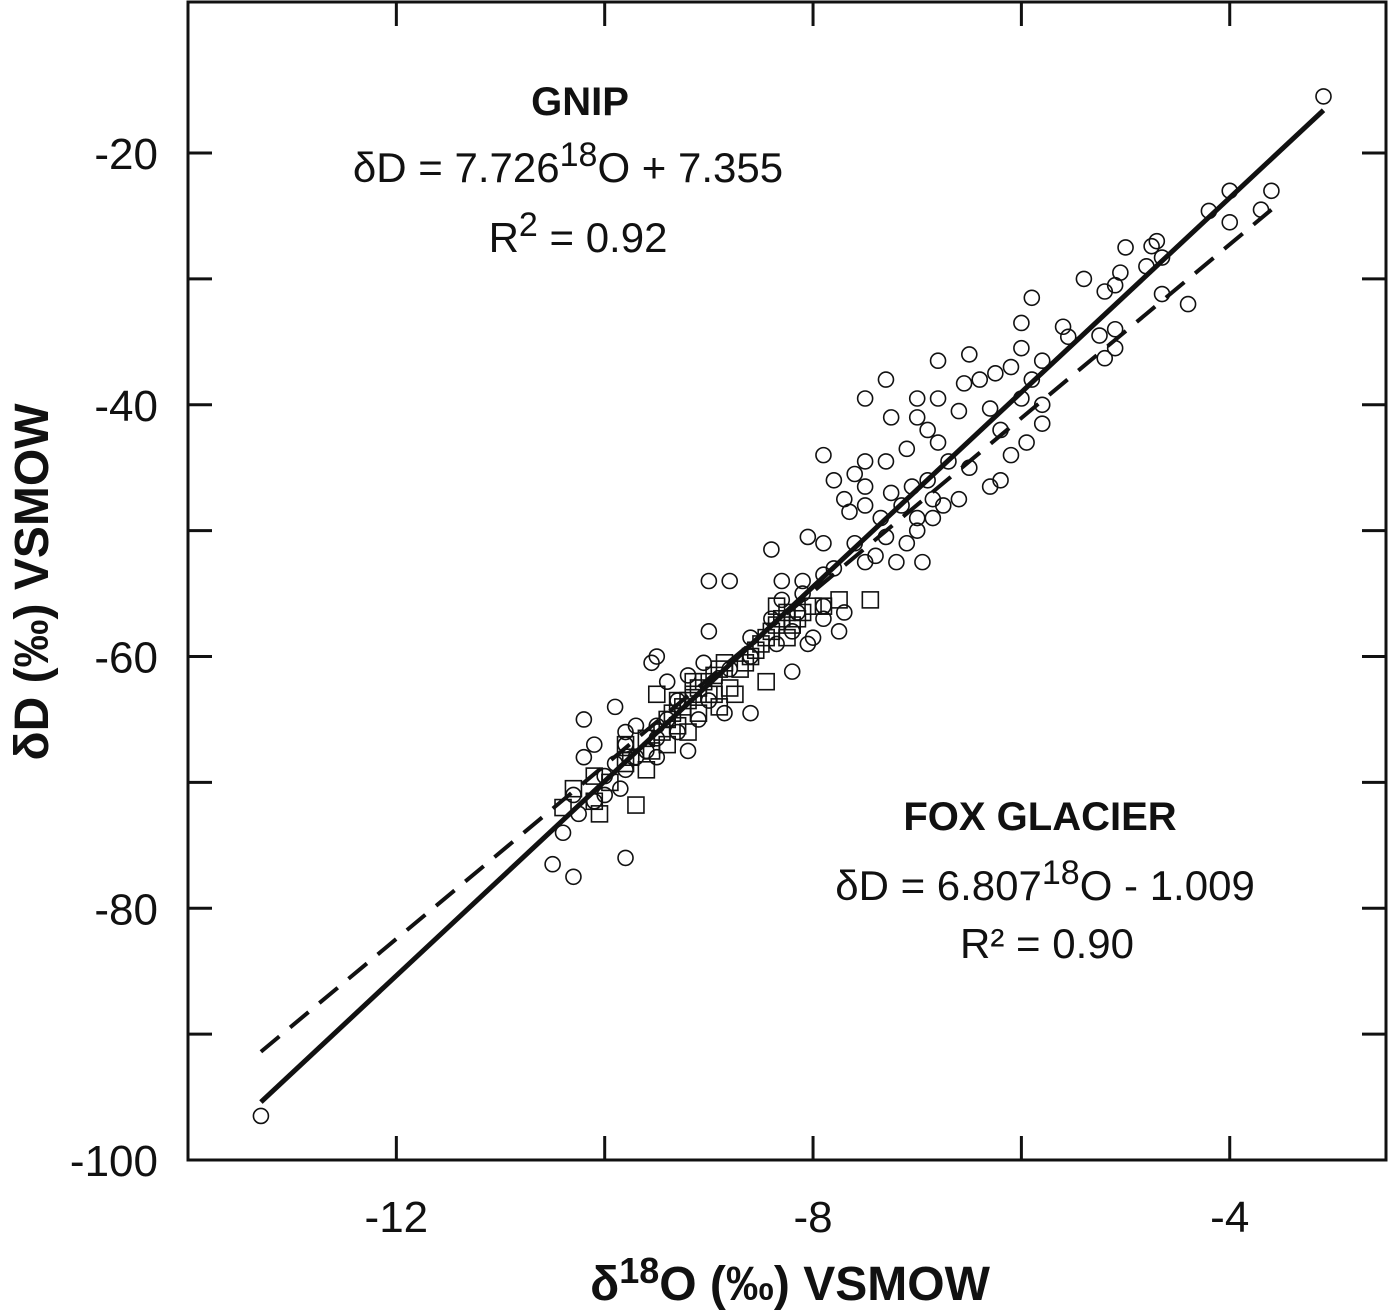  I want to click on gnip-eq-sup: 18, so click(579, 155).